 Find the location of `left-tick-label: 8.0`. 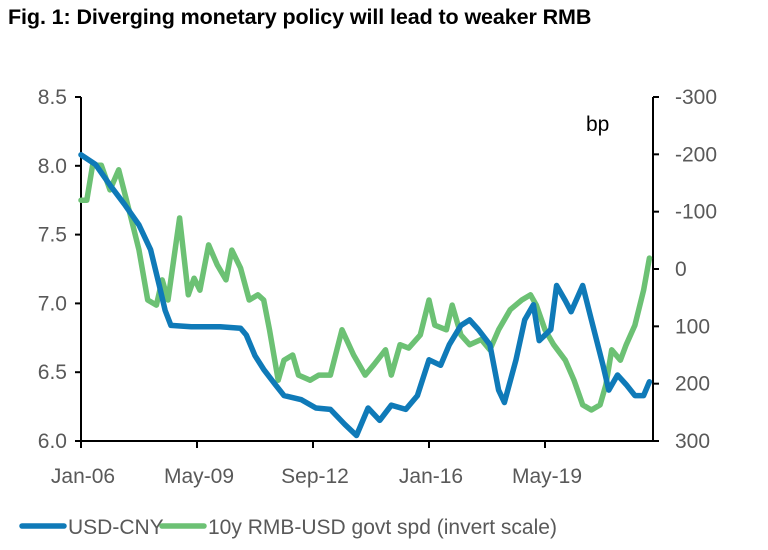

left-tick-label: 8.0 is located at coordinates (52, 166).